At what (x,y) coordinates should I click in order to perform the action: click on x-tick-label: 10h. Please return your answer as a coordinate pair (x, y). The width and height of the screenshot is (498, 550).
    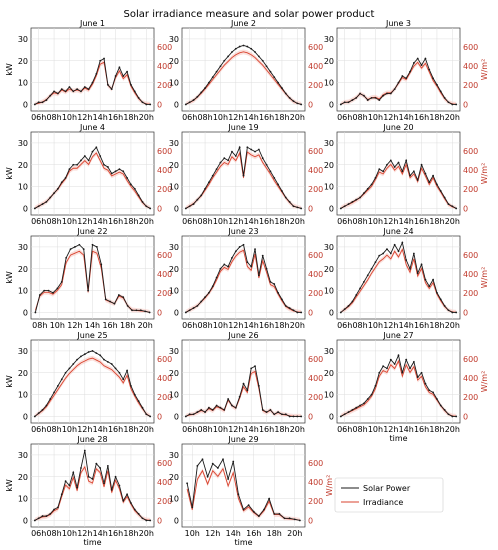
    Looking at the image, I should click on (375, 117).